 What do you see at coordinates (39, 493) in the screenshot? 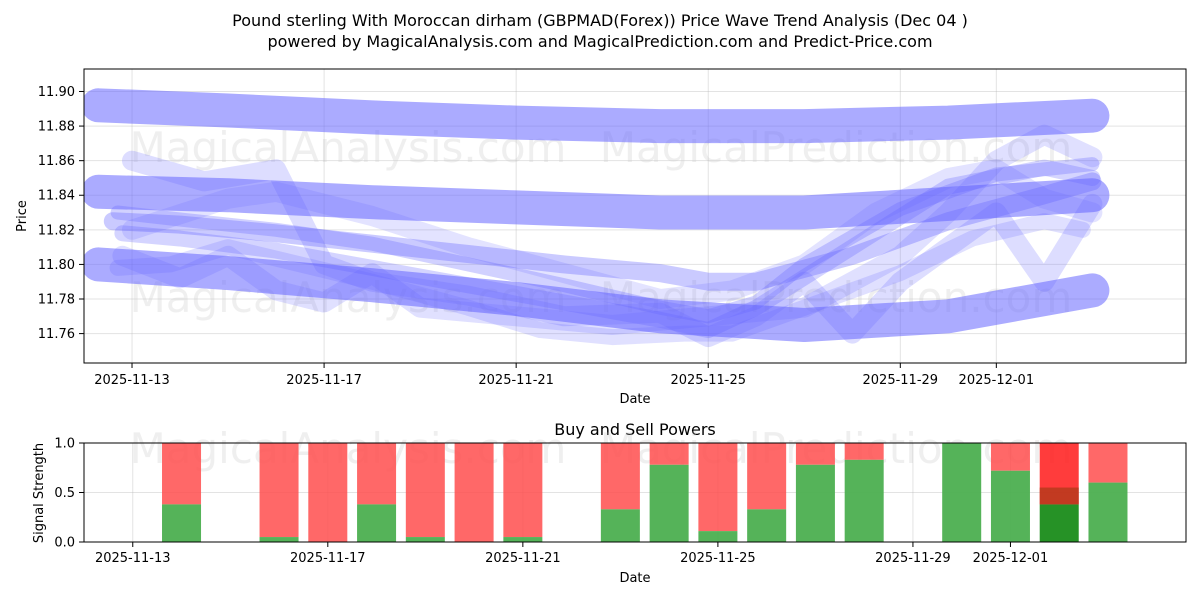
I see `buy-sell-y-axis-label: Signal Strength` at bounding box center [39, 493].